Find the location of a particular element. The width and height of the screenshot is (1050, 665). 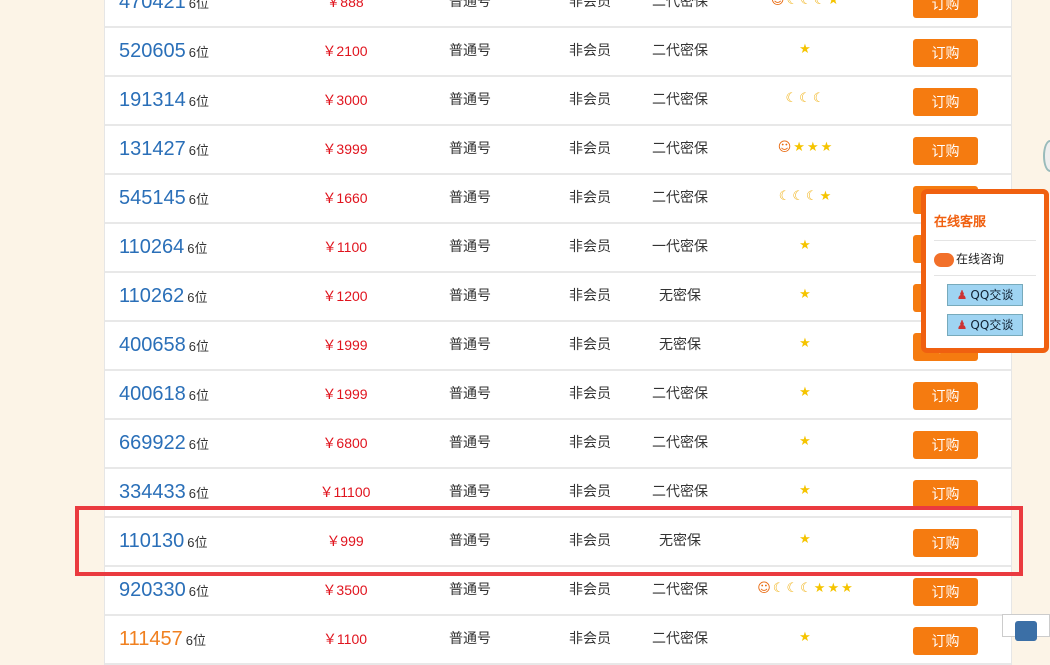

chat-bubble-icon is located at coordinates (944, 259).